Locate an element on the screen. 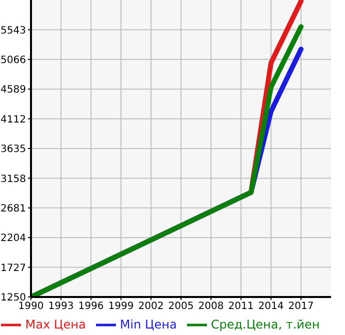 This screenshot has height=335, width=345. x-tick-label: 2017 is located at coordinates (301, 306).